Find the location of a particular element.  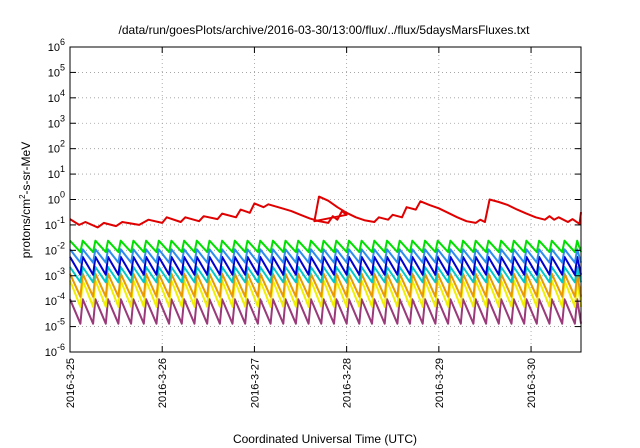

y-axis-label: protons/cm2-s-sr-MeV is located at coordinates (25, 200).